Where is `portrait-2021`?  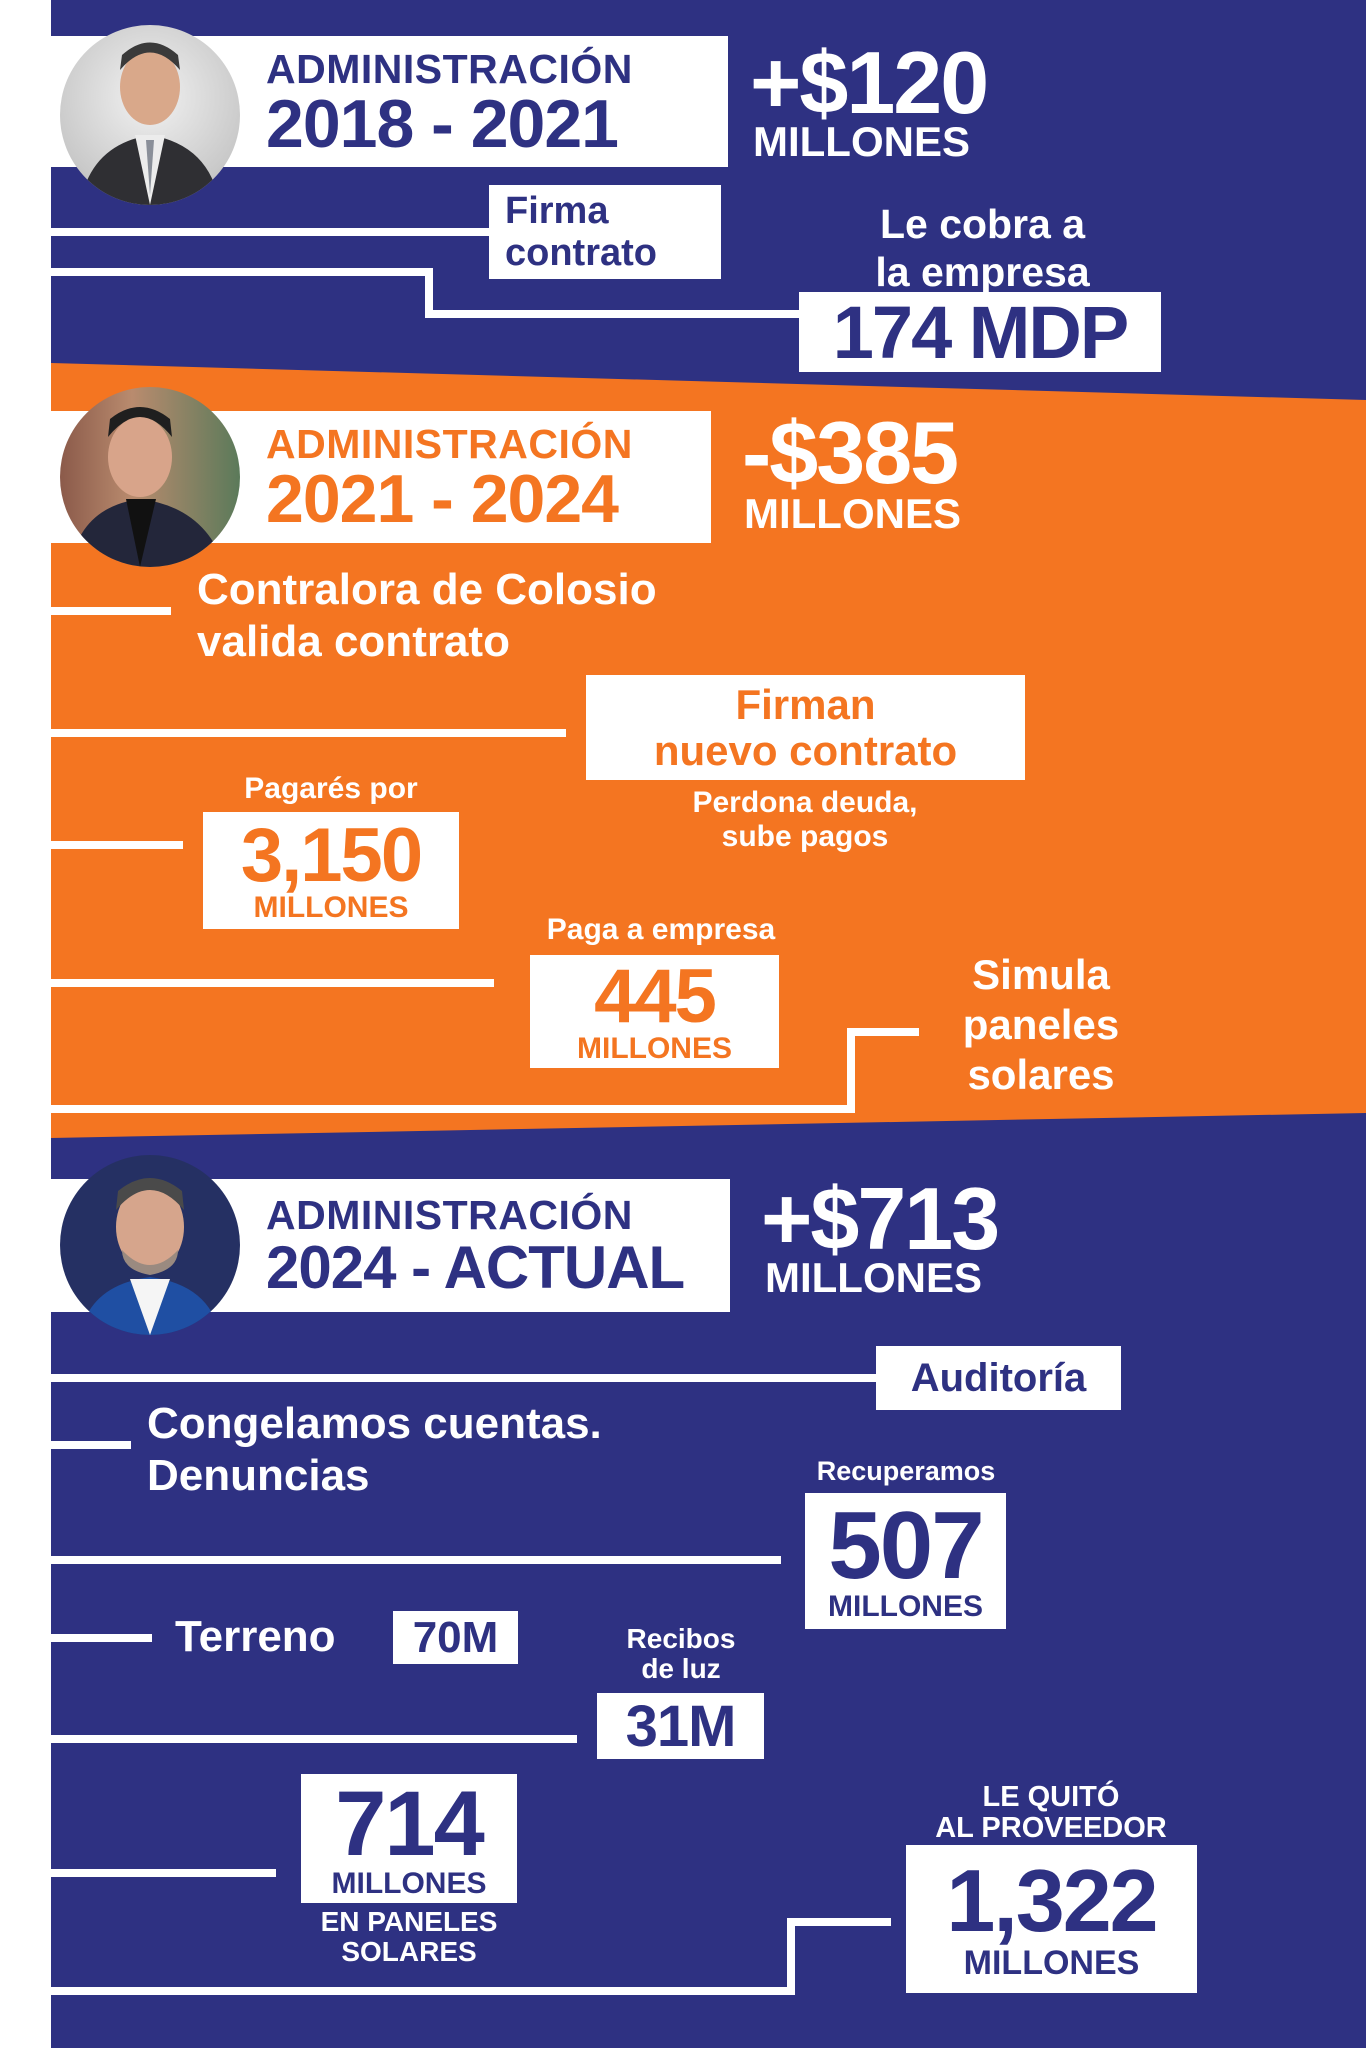 portrait-2021 is located at coordinates (150, 477).